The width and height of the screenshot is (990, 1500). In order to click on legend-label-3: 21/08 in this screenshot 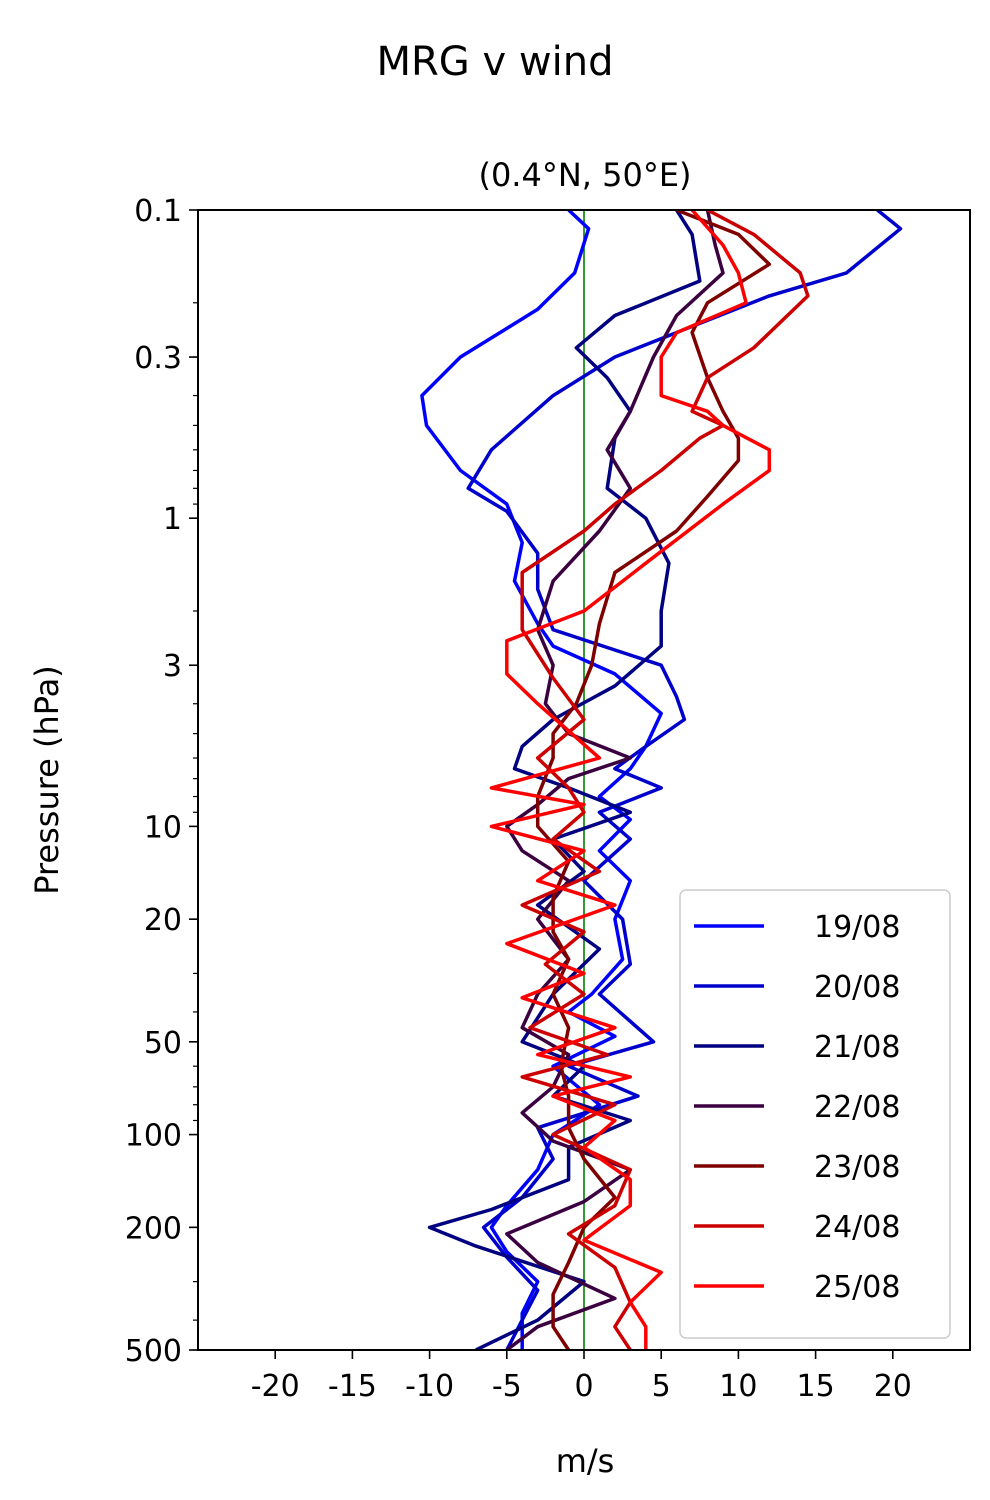, I will do `click(857, 1047)`.